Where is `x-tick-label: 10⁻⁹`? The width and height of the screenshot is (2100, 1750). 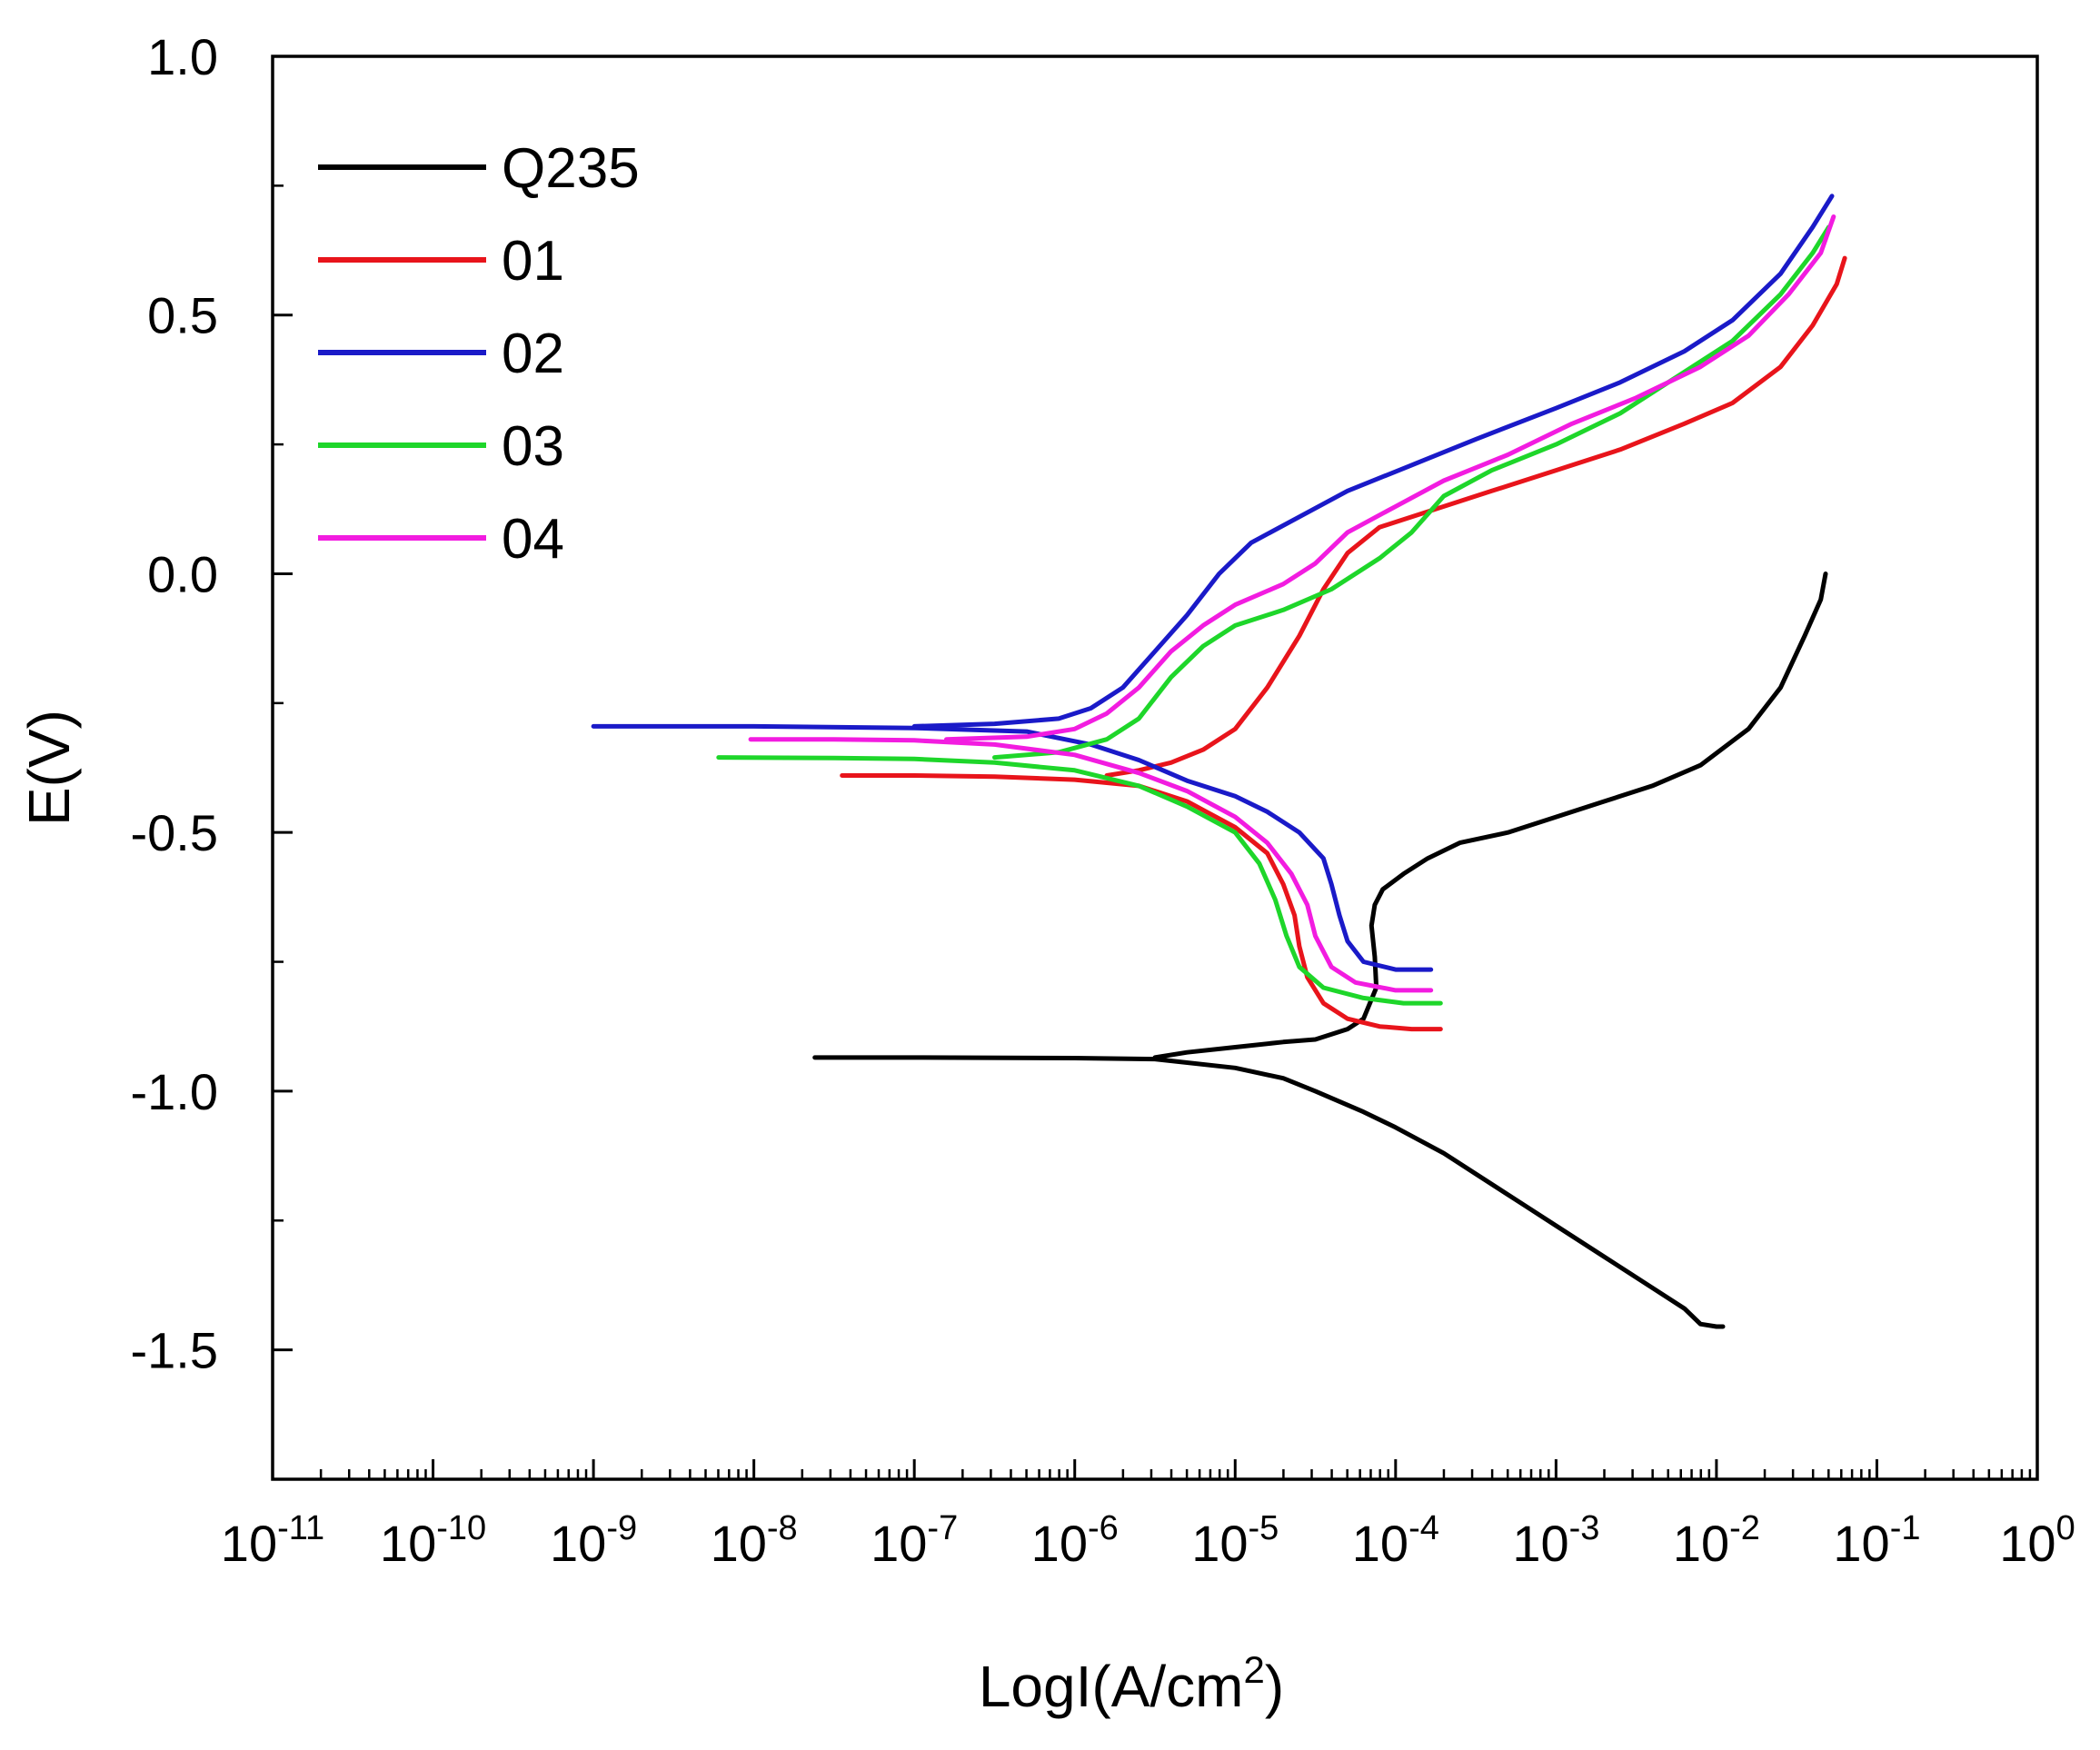
x-tick-label: 10⁻⁹ is located at coordinates (593, 1540).